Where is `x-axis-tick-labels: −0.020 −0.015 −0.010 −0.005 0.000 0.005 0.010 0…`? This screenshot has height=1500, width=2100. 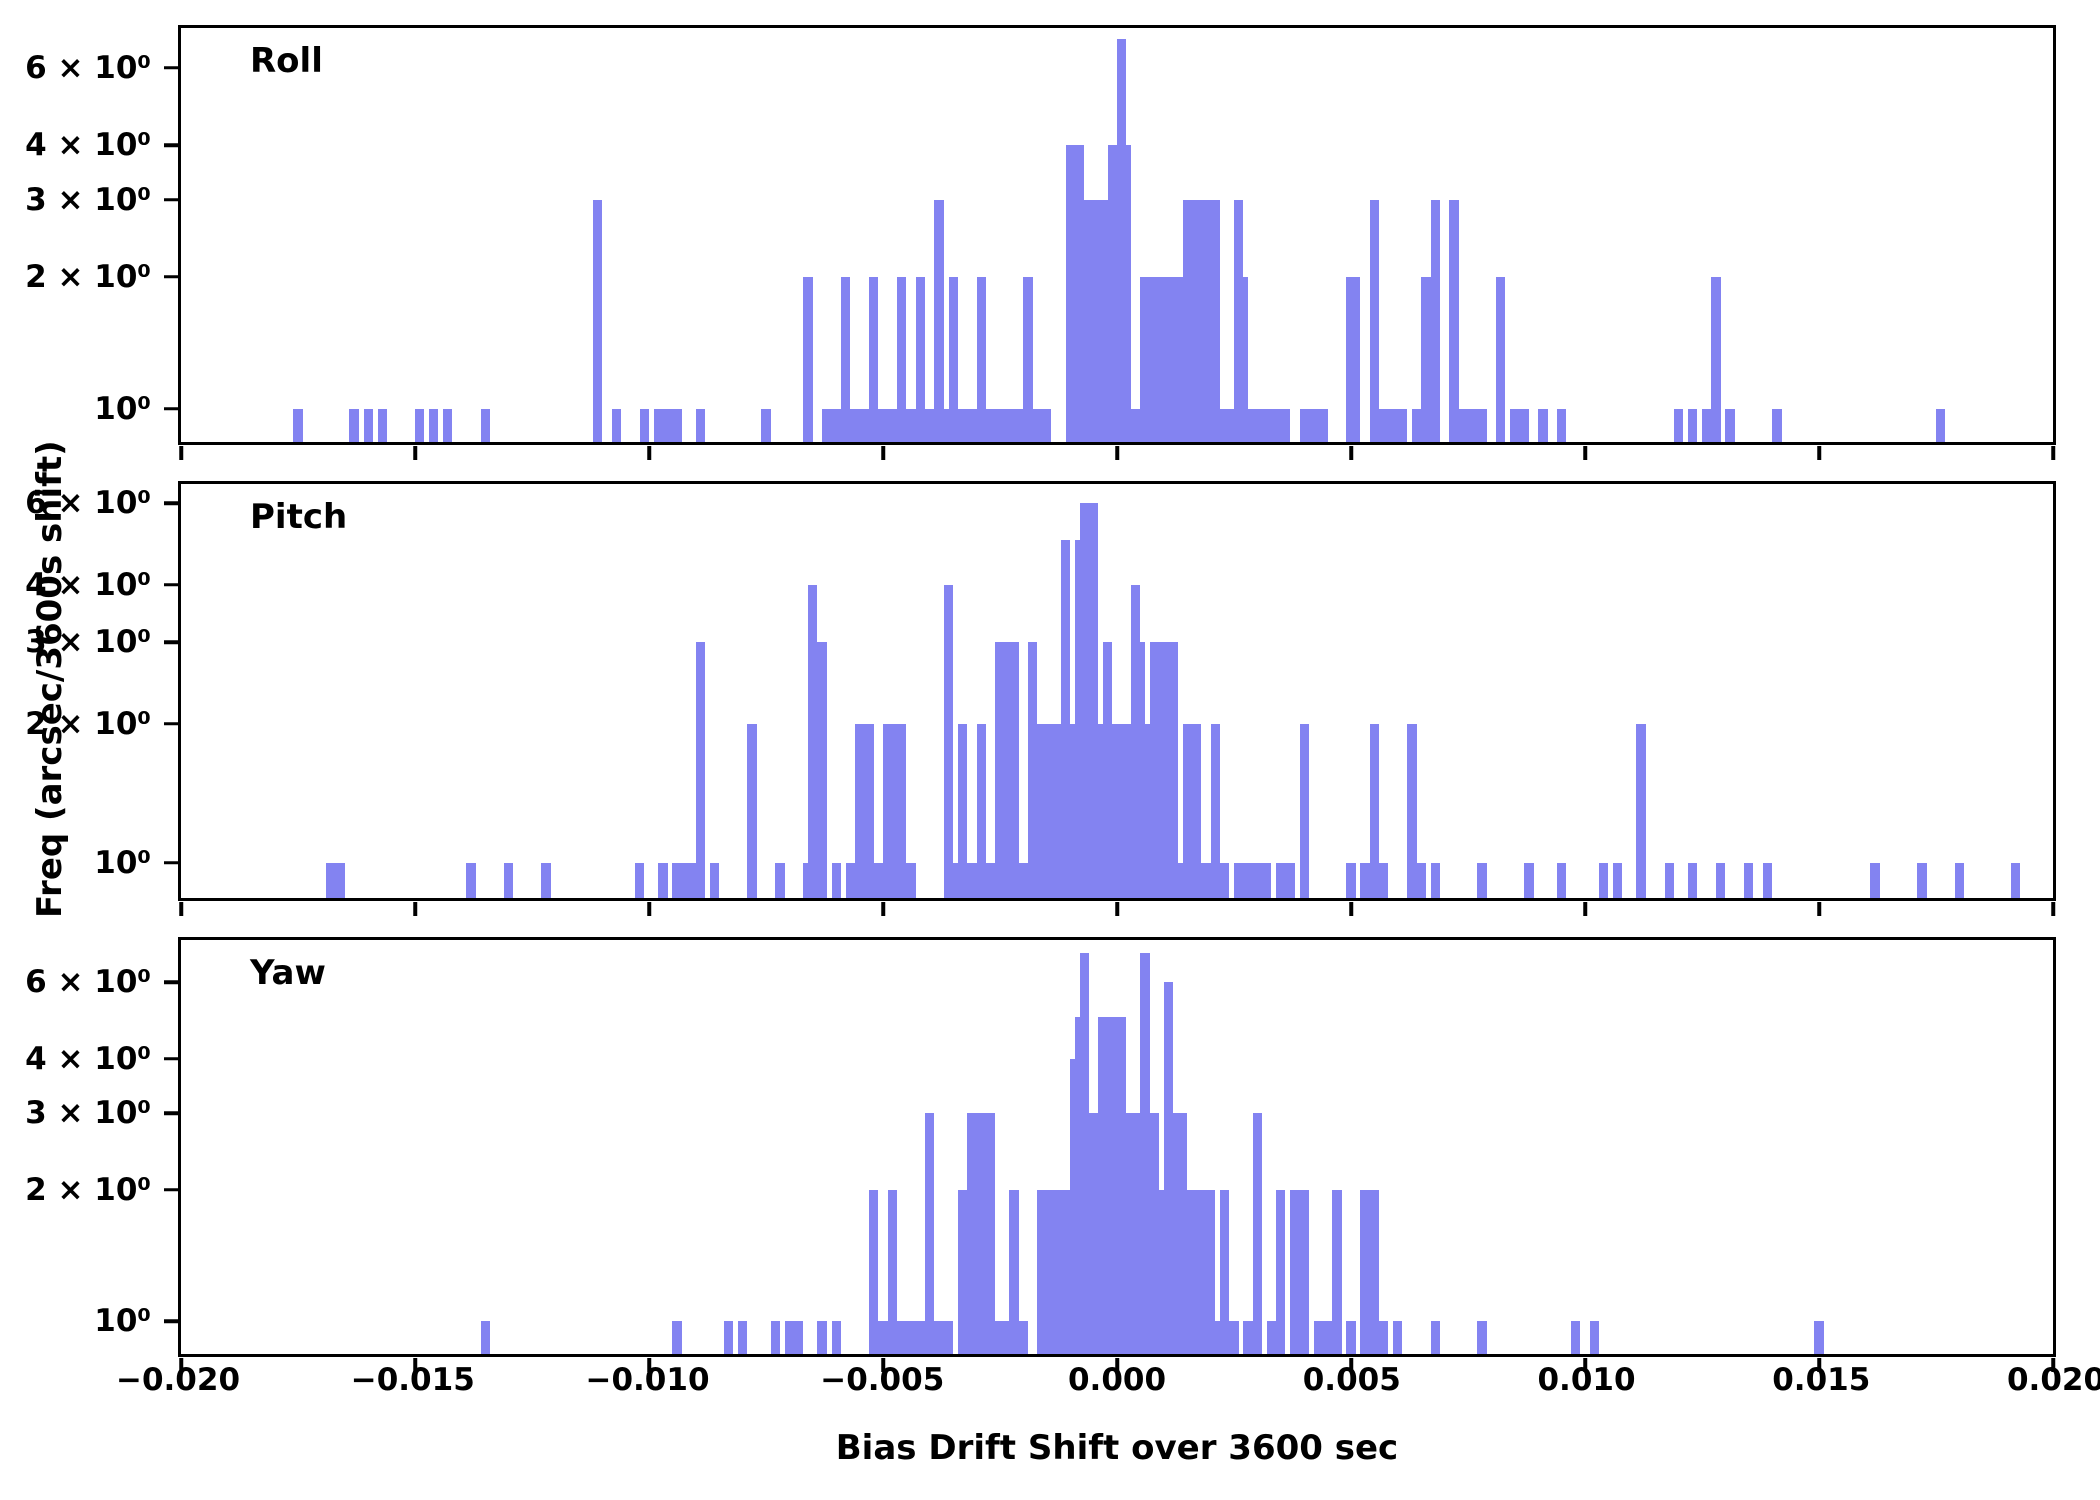 x-axis-tick-labels: −0.020 −0.015 −0.010 −0.005 0.000 0.005 0.010 0… is located at coordinates (1108, 1387).